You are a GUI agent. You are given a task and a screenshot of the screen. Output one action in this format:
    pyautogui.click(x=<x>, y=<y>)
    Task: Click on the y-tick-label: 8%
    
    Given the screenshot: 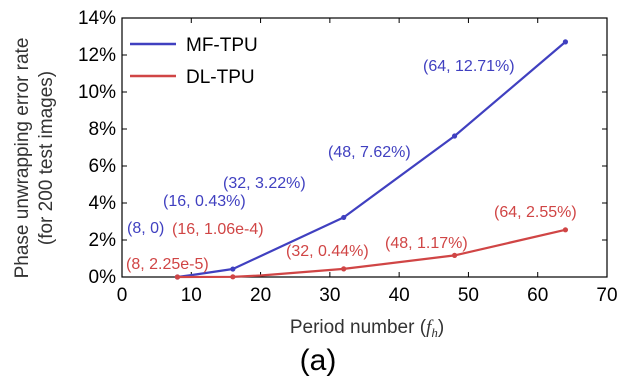 What is the action you would take?
    pyautogui.click(x=103, y=129)
    